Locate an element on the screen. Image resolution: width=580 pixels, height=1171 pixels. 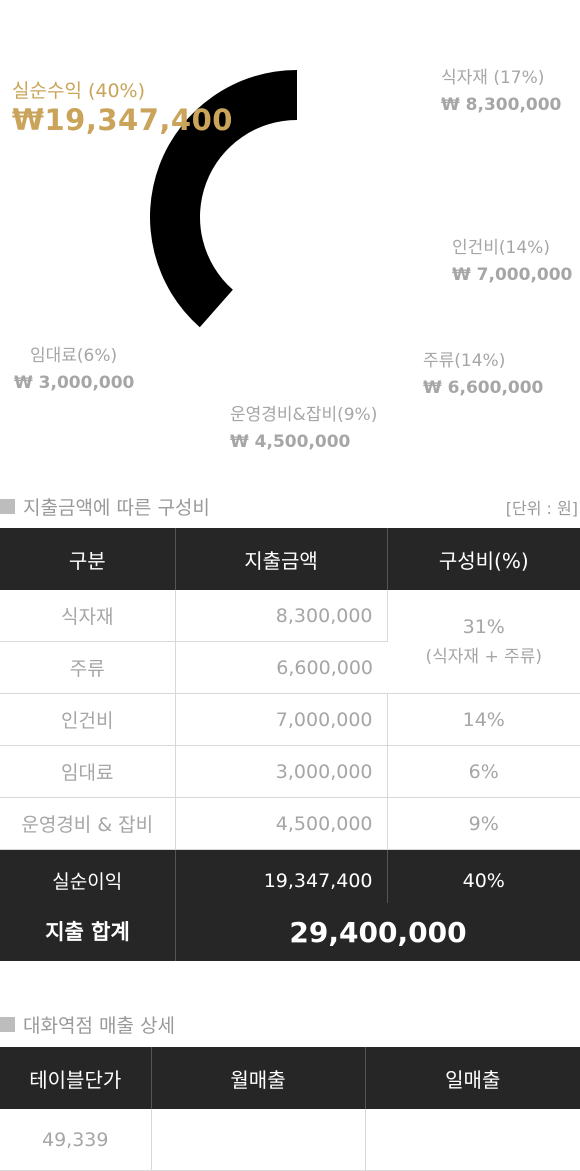
row-amount: 4,500,000 is located at coordinates (281, 823).